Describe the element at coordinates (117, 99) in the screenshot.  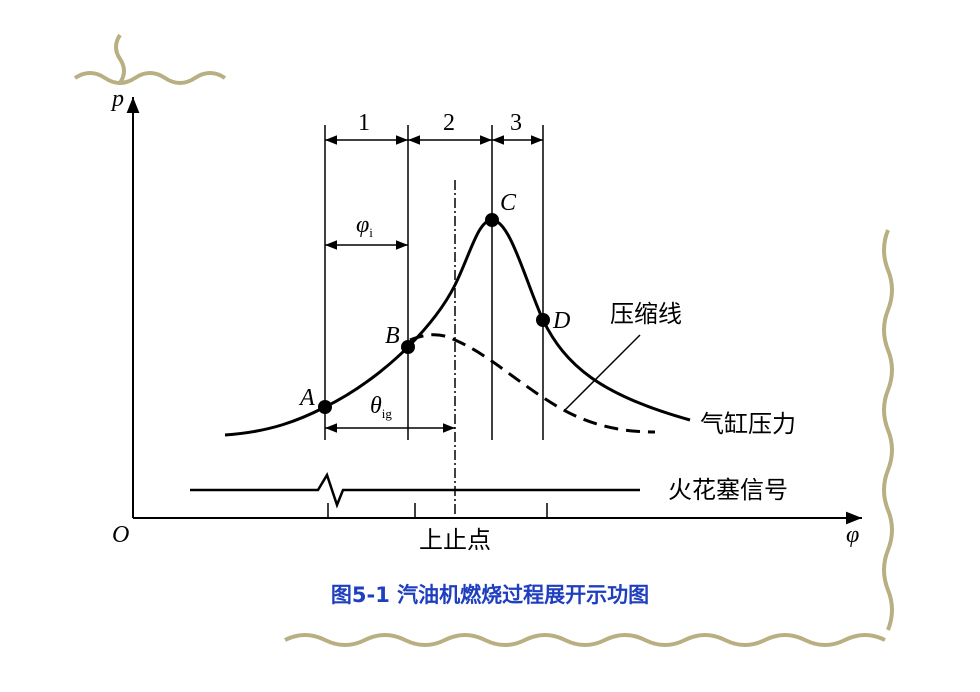
I see `y-label: p` at that location.